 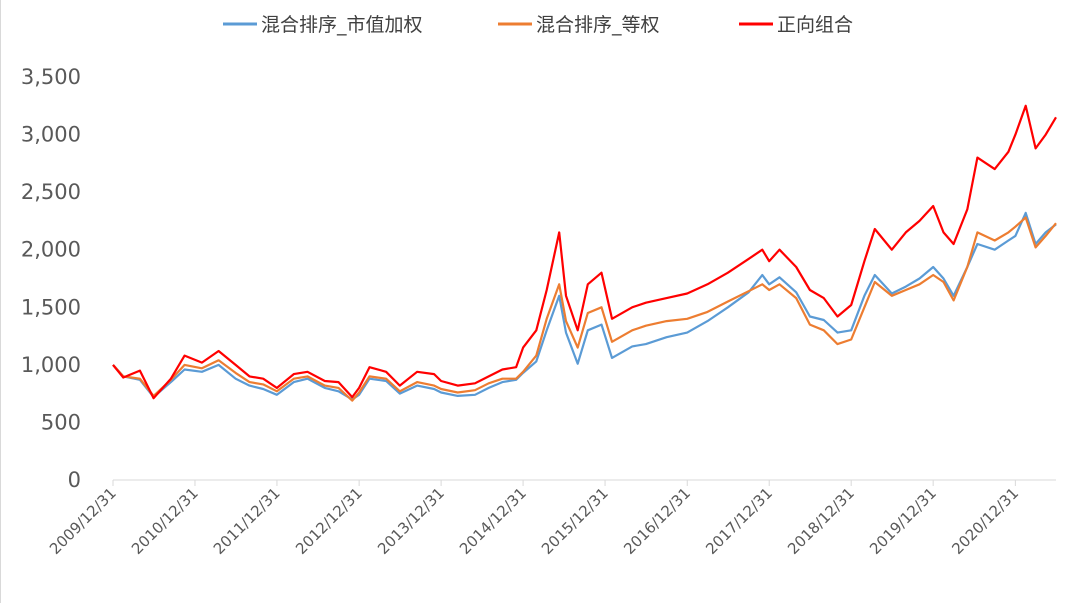 I want to click on x-tick-label: 2017/12/31, so click(x=739, y=521).